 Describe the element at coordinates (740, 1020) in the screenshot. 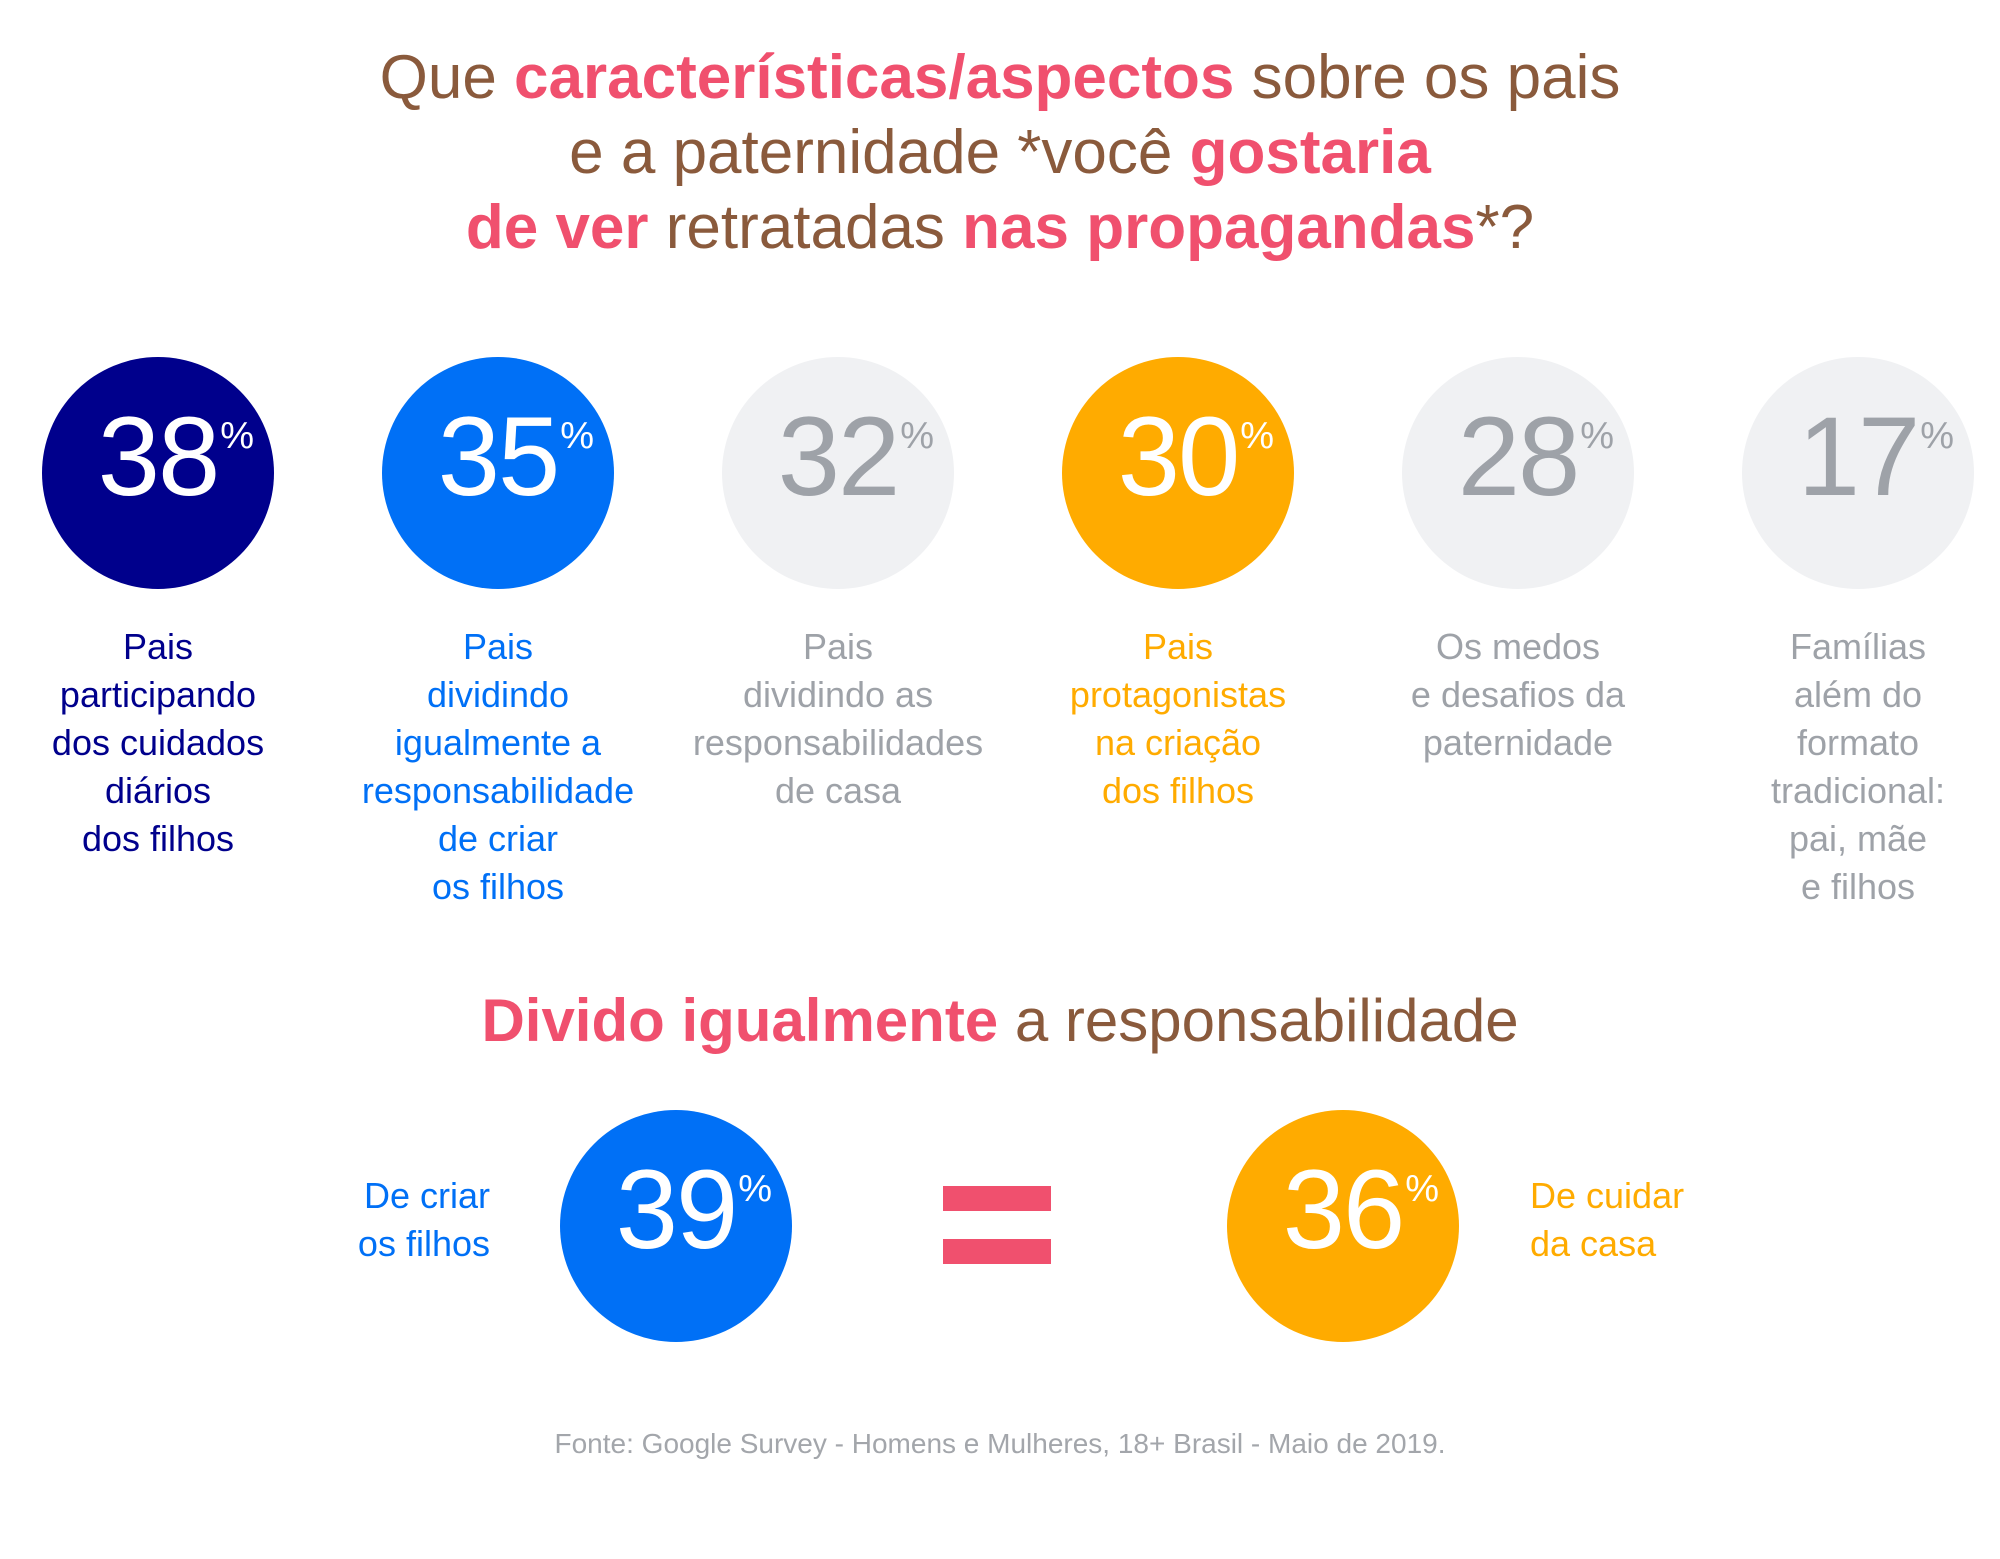

I see `section-heading-highlight: Divido igualmente` at that location.